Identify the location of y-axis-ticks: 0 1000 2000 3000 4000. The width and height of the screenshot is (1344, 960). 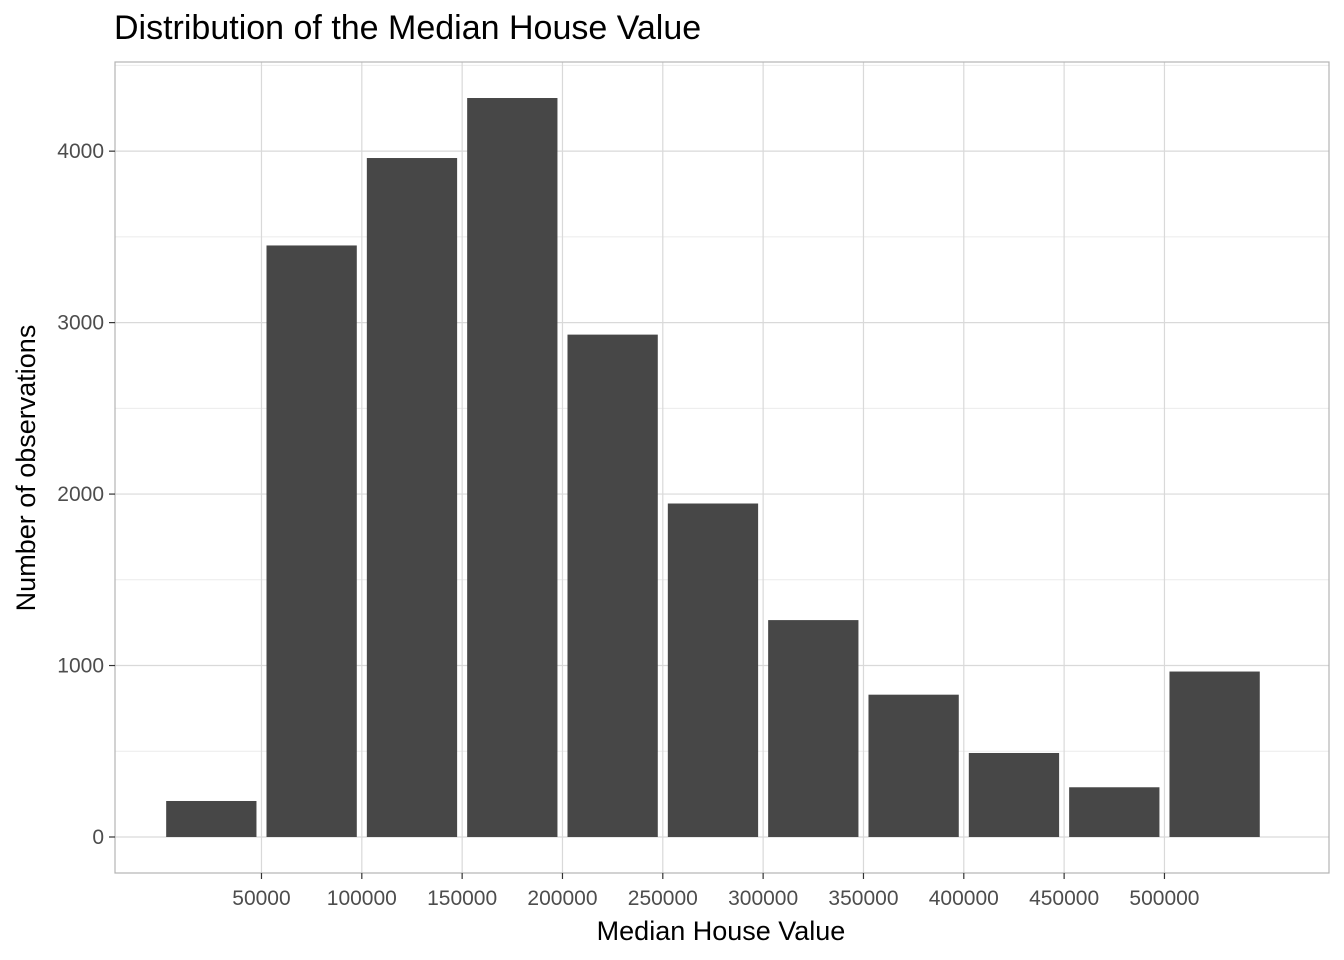
(86, 494).